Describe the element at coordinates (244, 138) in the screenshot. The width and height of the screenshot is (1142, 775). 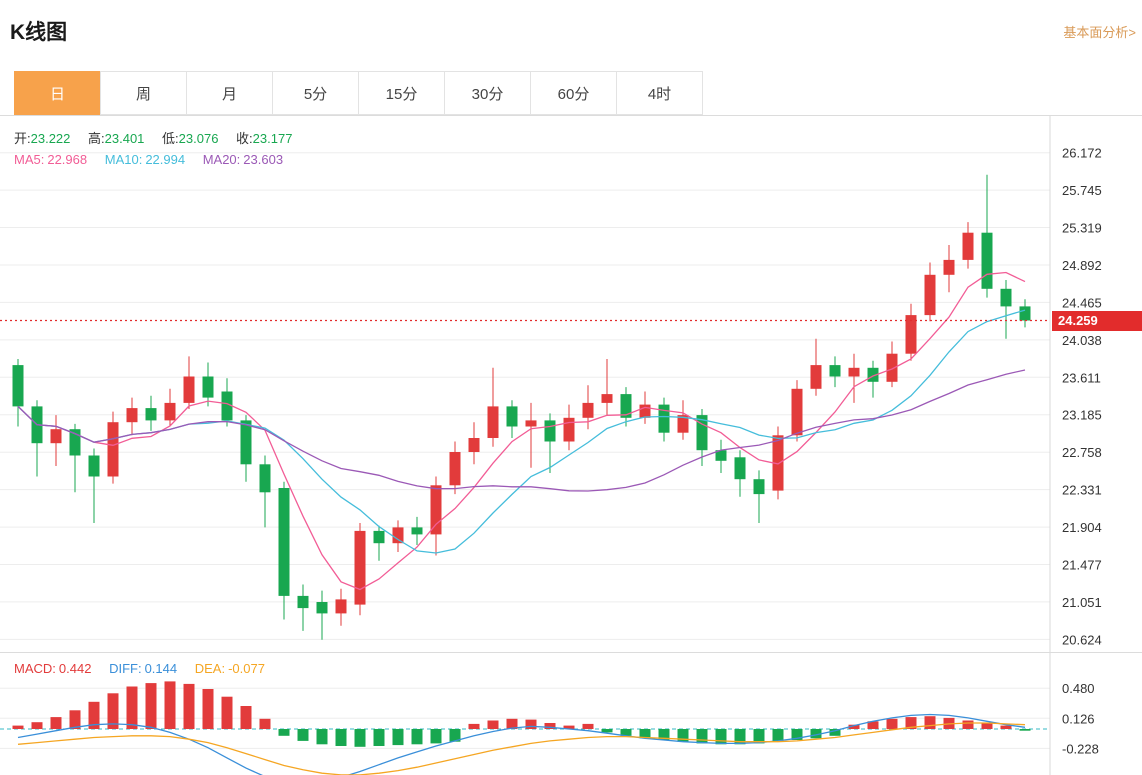
I see `close-label: 收:` at that location.